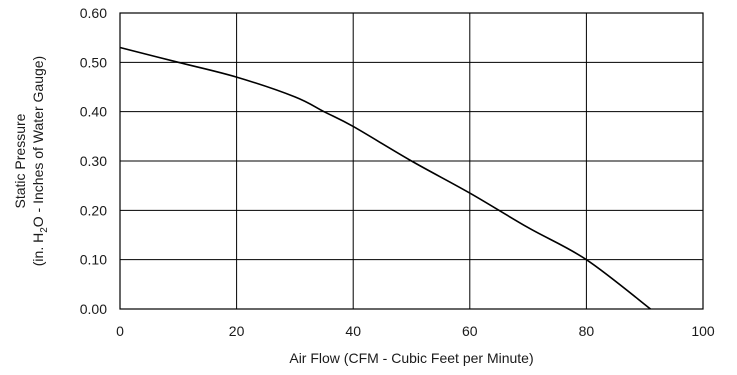 The width and height of the screenshot is (737, 375). Describe the element at coordinates (353, 331) in the screenshot. I see `x-tick-label: 40` at that location.